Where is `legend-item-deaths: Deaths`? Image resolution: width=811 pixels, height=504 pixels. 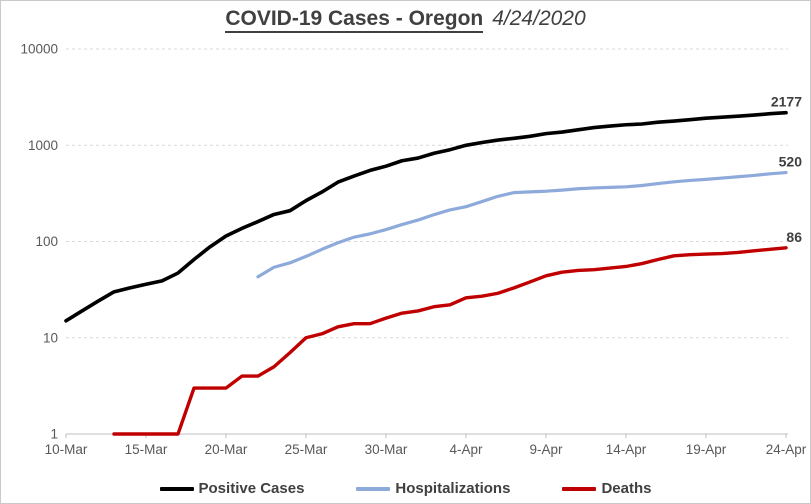 legend-item-deaths: Deaths is located at coordinates (606, 488).